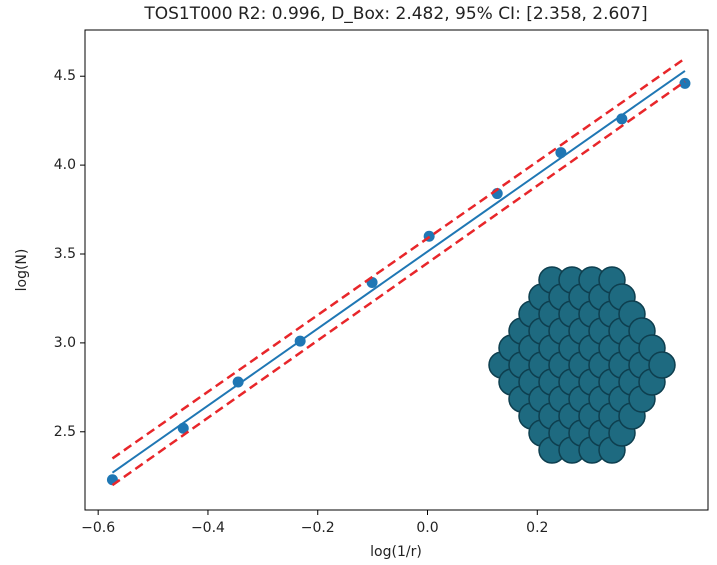 The width and height of the screenshot is (717, 565). What do you see at coordinates (22, 270) in the screenshot?
I see `y-axis-label: log(N)` at bounding box center [22, 270].